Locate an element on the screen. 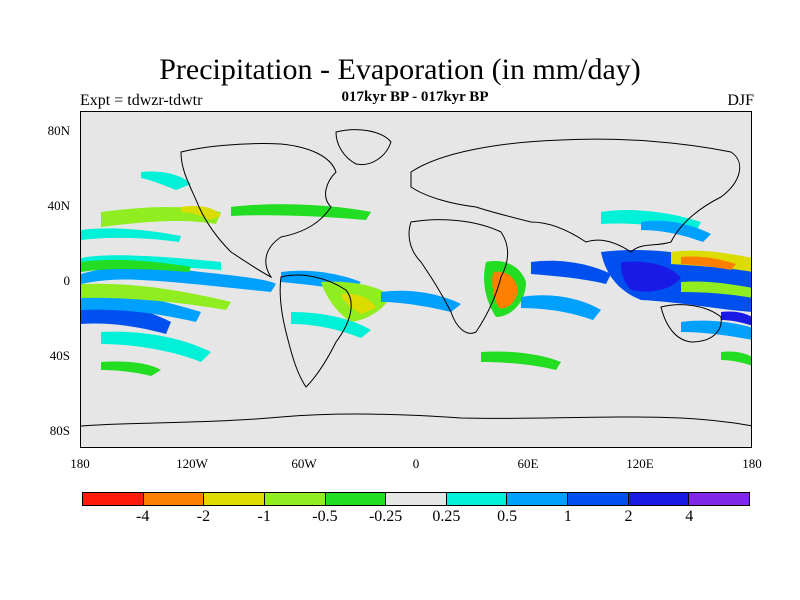 The image size is (800, 600). colorbar-label: -4 is located at coordinates (143, 516).